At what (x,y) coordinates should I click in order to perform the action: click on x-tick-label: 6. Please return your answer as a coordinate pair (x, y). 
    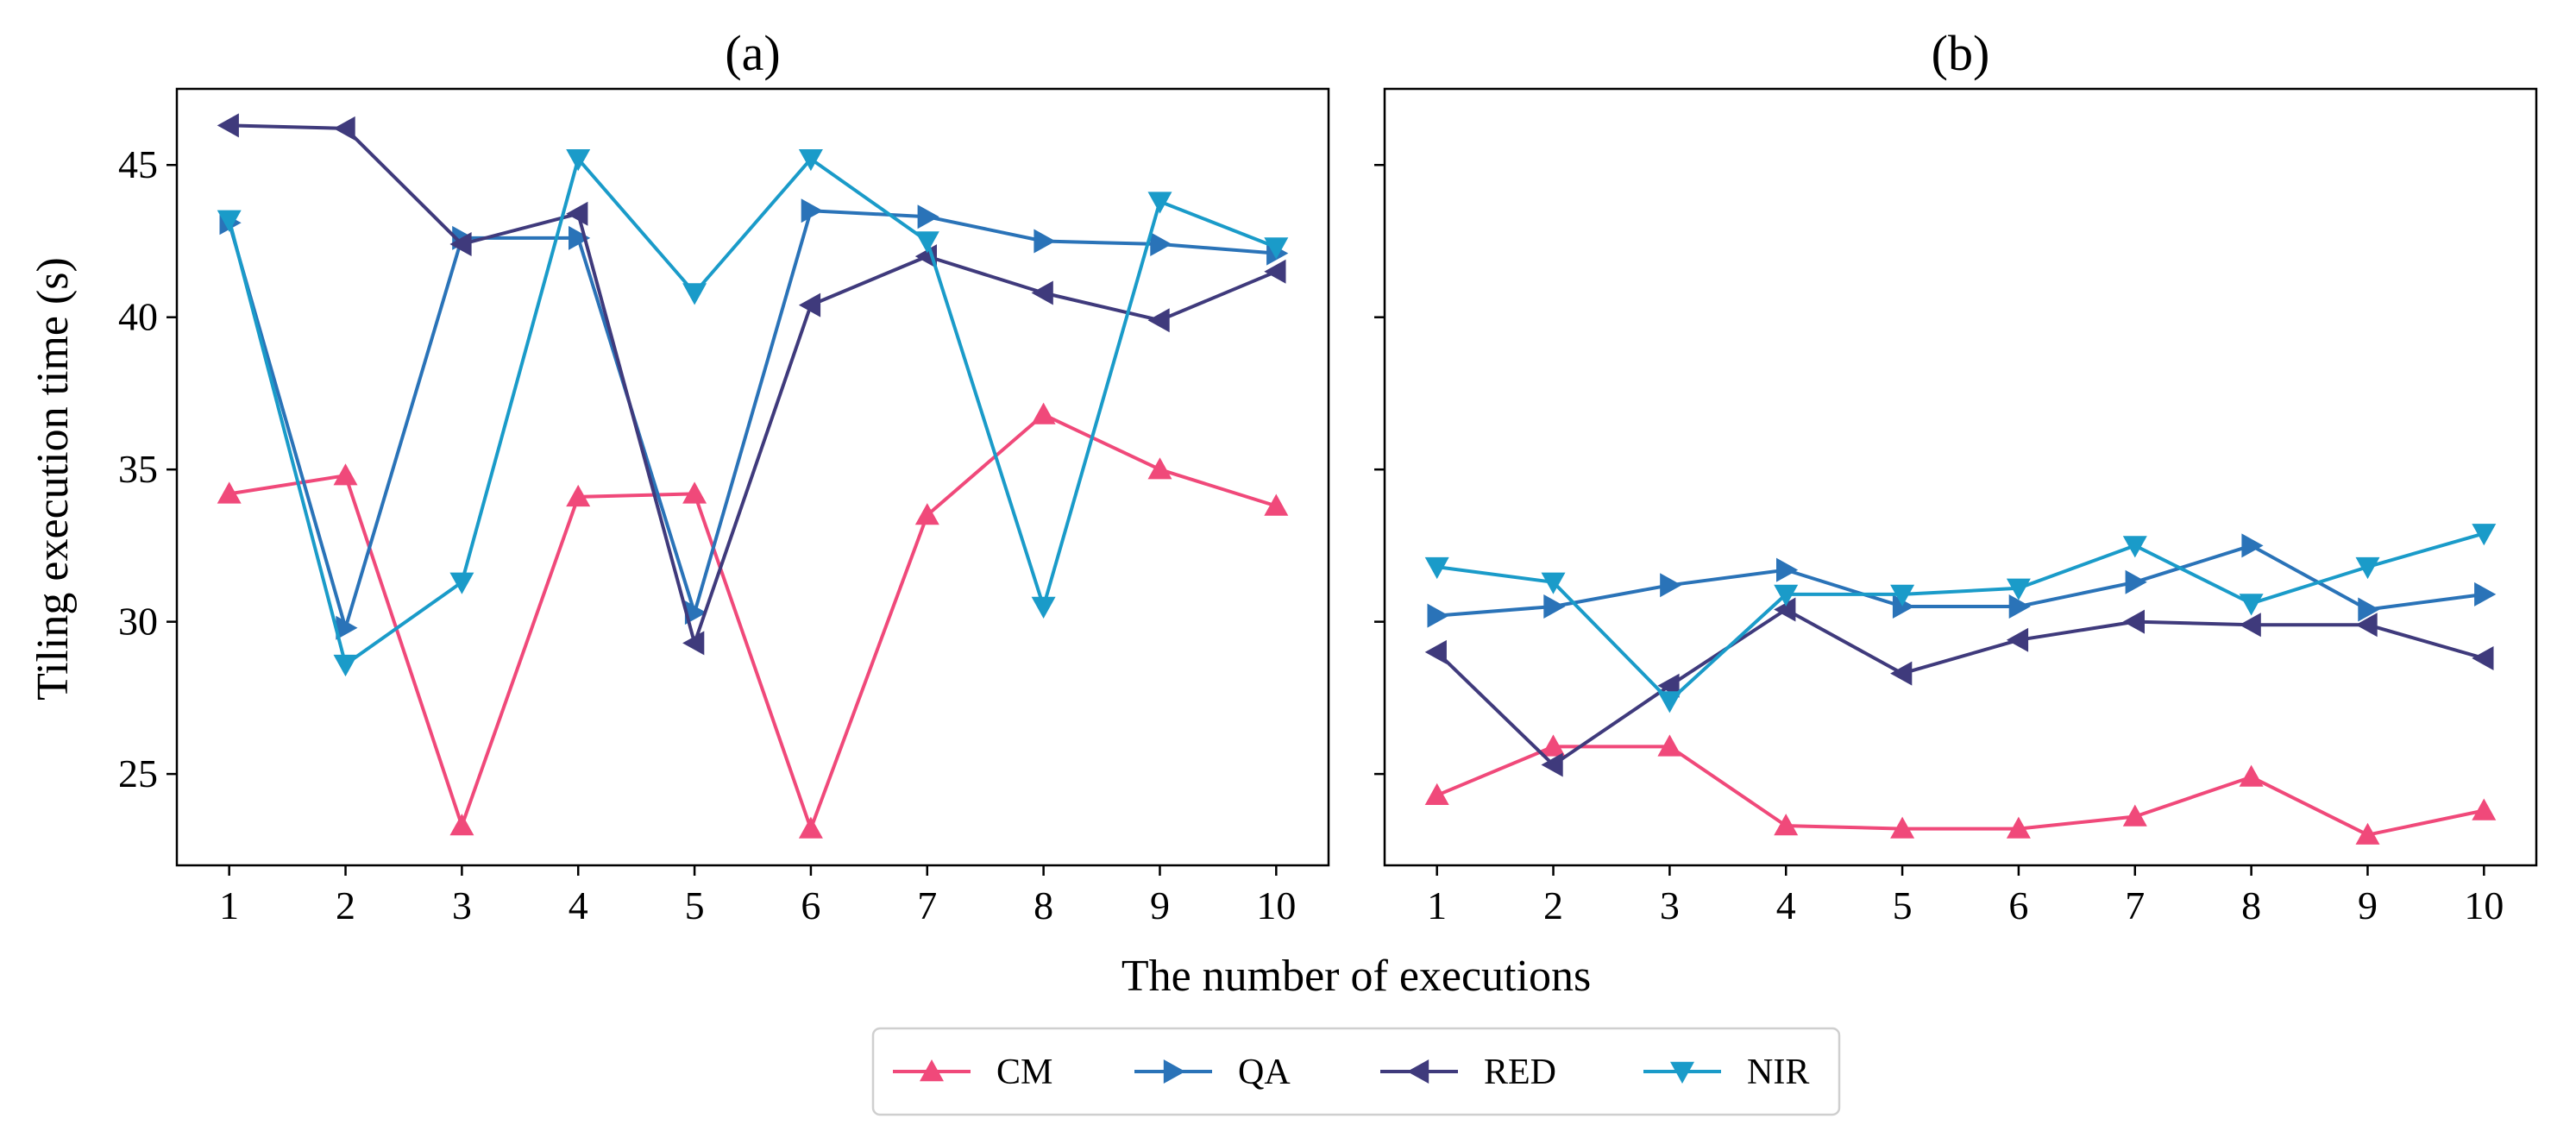
    Looking at the image, I should click on (2018, 905).